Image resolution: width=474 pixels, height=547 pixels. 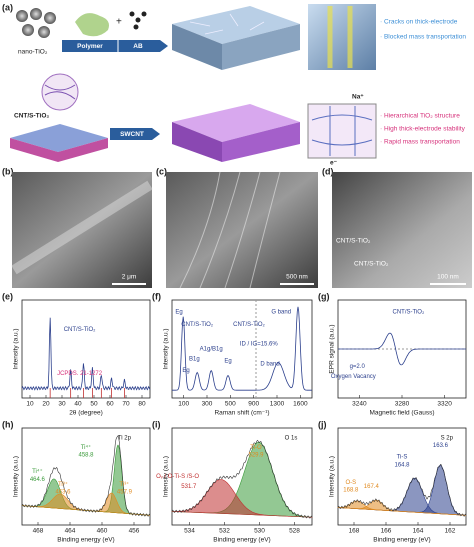 I want to click on panel-label: (g), so click(x=324, y=296).